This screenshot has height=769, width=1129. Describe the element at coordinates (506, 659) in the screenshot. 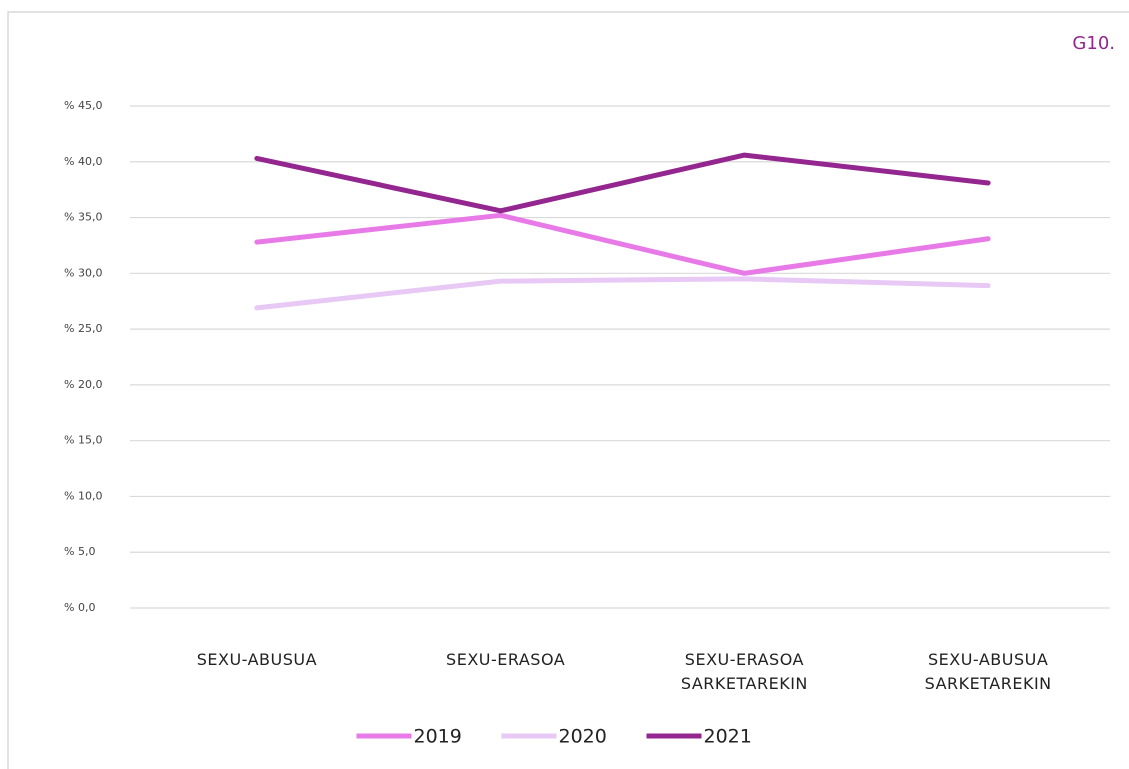

I see `x-tick-label: SEXU-ERASOA` at that location.